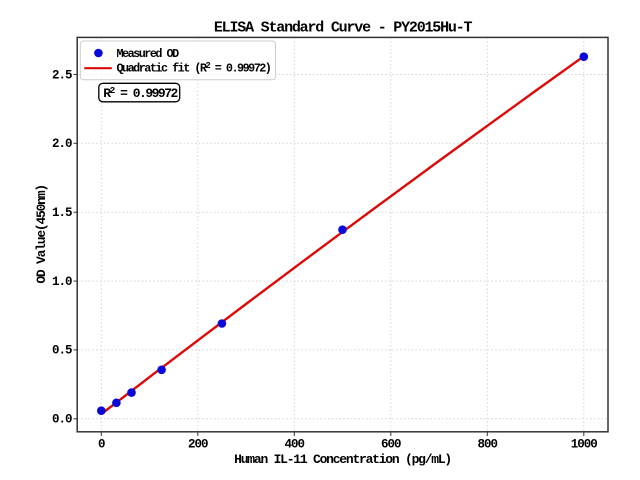  Describe the element at coordinates (194, 68) in the screenshot. I see `svg-text: Quadratic fit (R2 = 0.99972)` at that location.